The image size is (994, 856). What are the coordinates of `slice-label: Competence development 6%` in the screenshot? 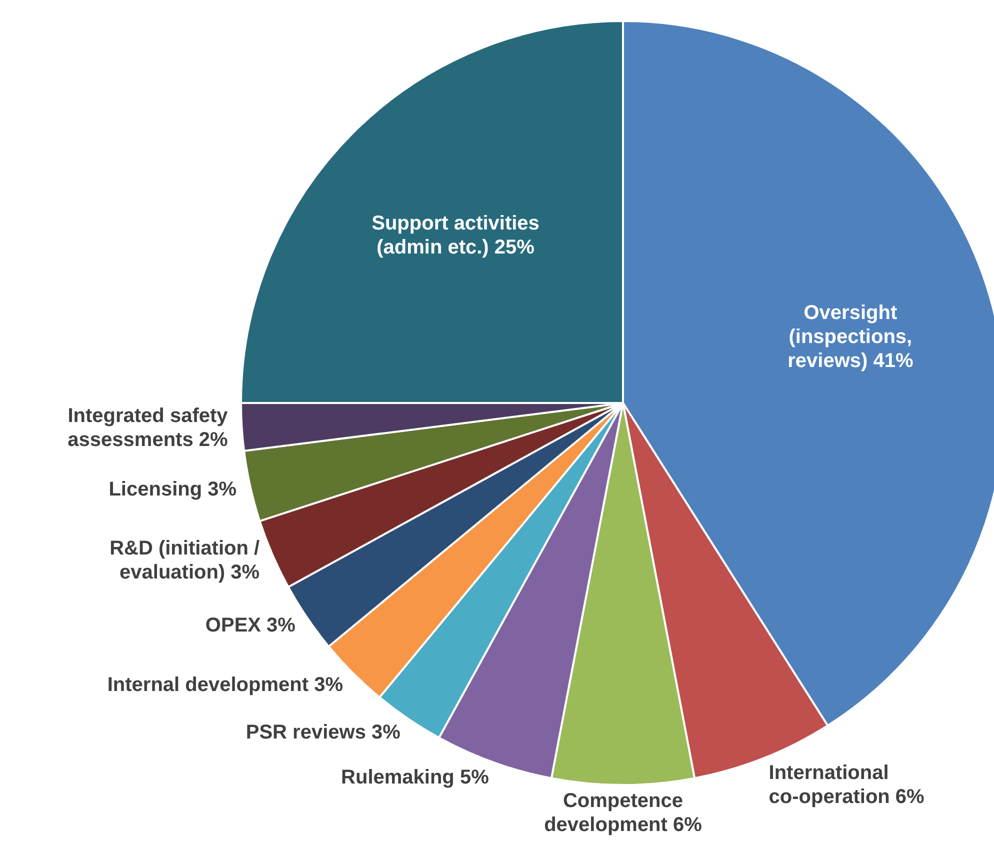 It's located at (623, 813).